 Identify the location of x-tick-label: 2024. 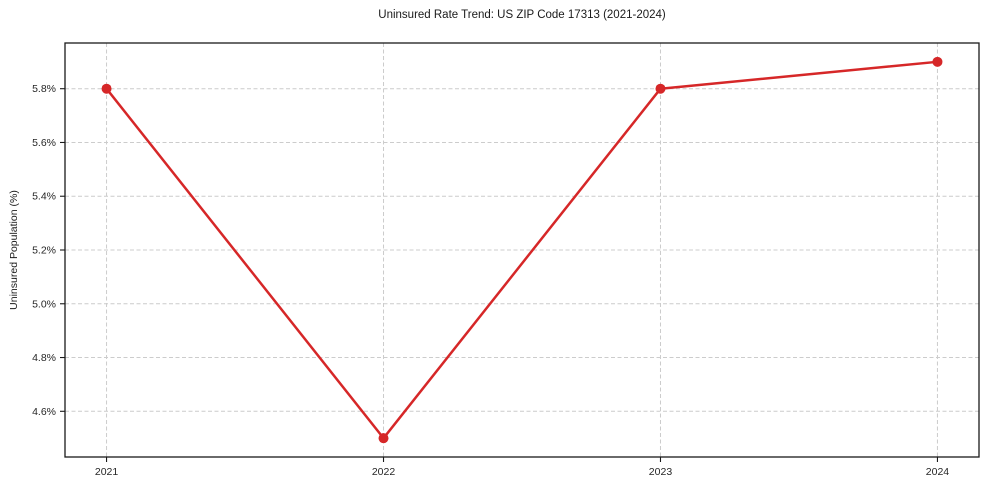
(938, 472).